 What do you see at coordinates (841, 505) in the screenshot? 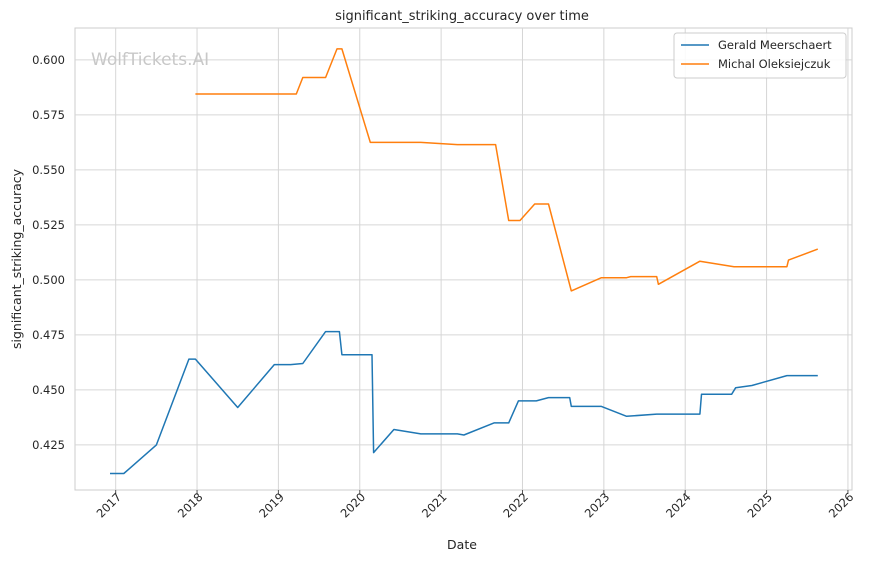
I see `x-tick-label: 2026` at bounding box center [841, 505].